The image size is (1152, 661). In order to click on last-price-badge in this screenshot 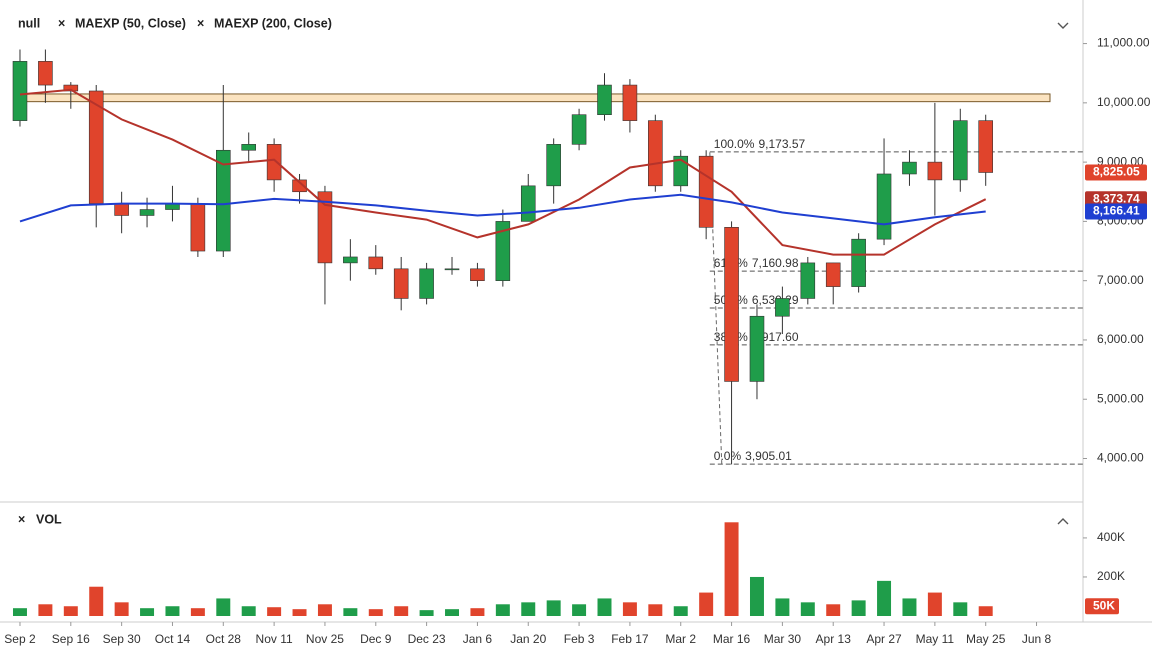, I will do `click(1116, 172)`.